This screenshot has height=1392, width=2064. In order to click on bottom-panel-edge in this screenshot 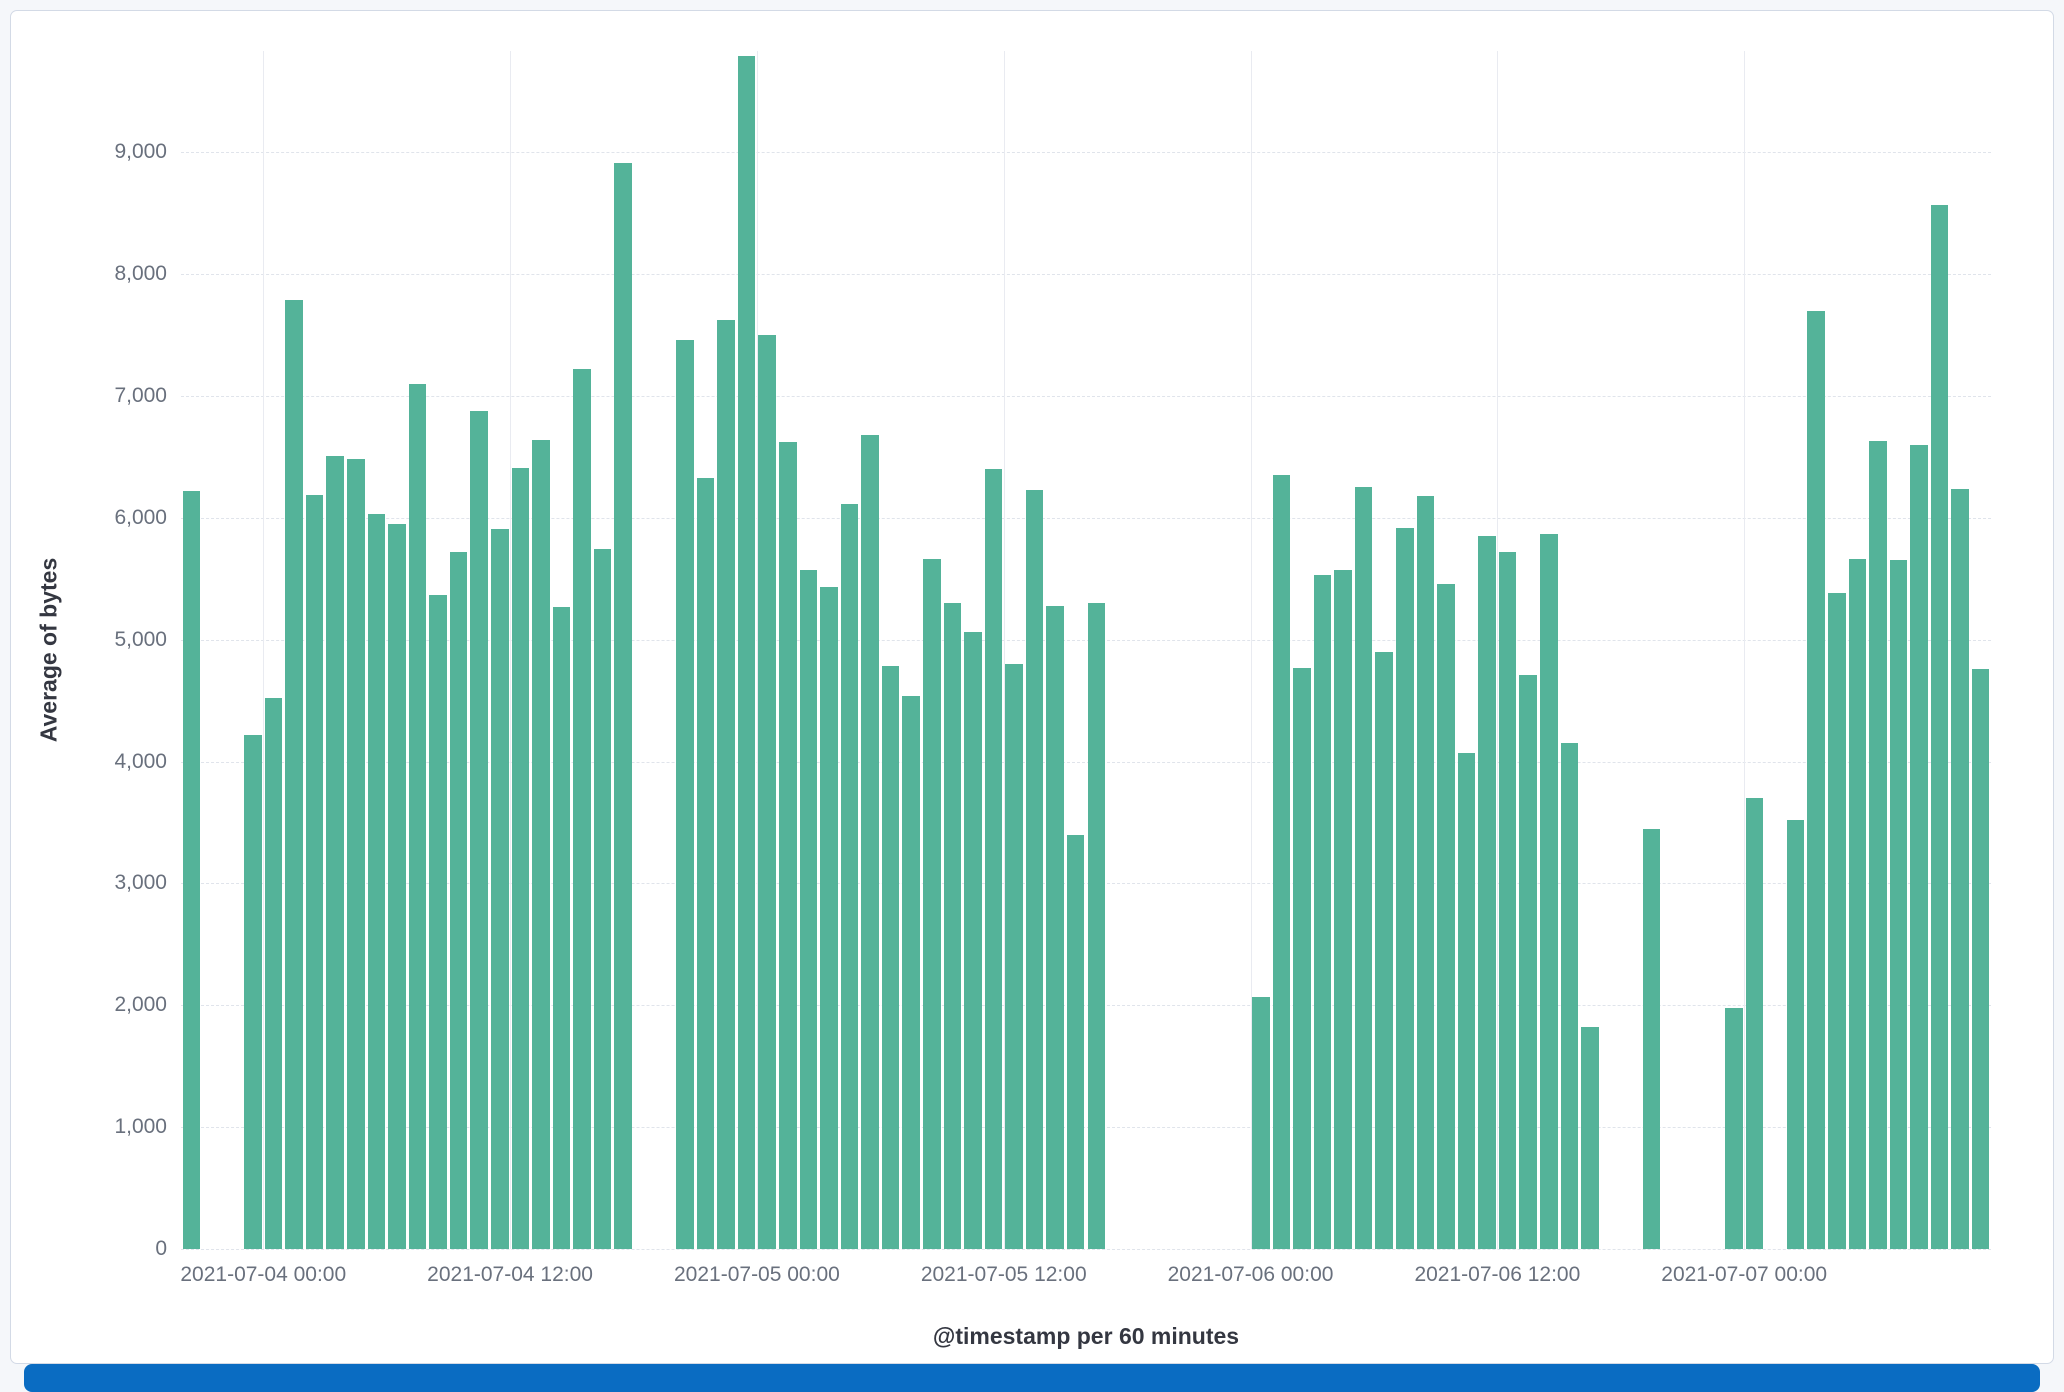, I will do `click(1032, 1378)`.